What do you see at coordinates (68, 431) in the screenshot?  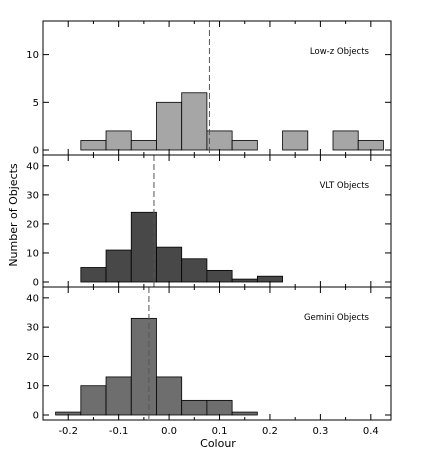 I see `x-tick-label: -0.2` at bounding box center [68, 431].